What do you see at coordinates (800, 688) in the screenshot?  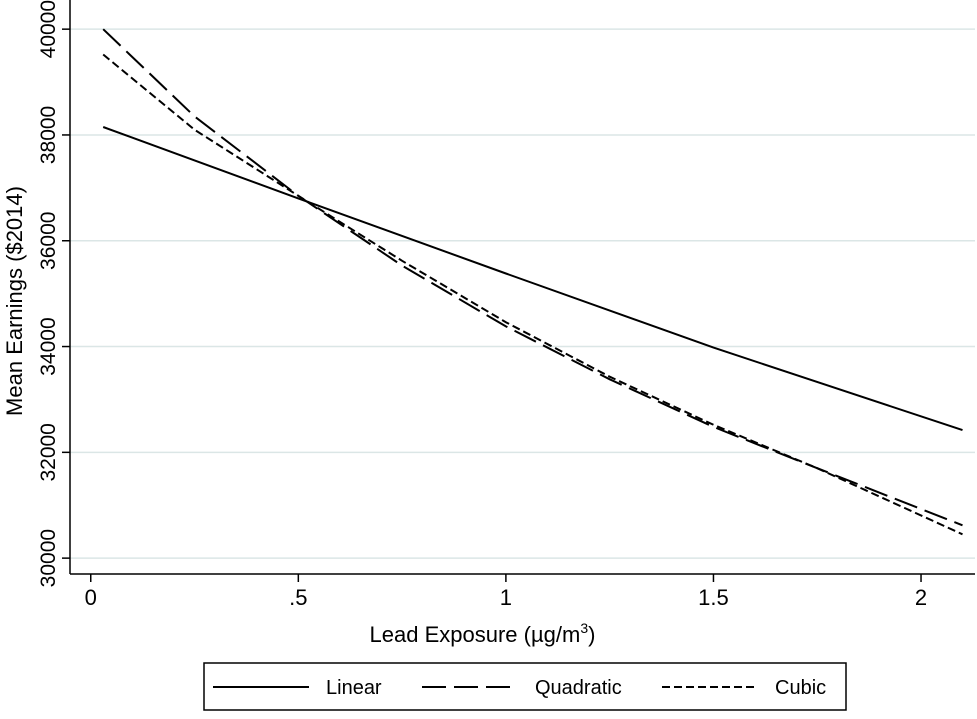 I see `legend-label-2: Cubic` at bounding box center [800, 688].